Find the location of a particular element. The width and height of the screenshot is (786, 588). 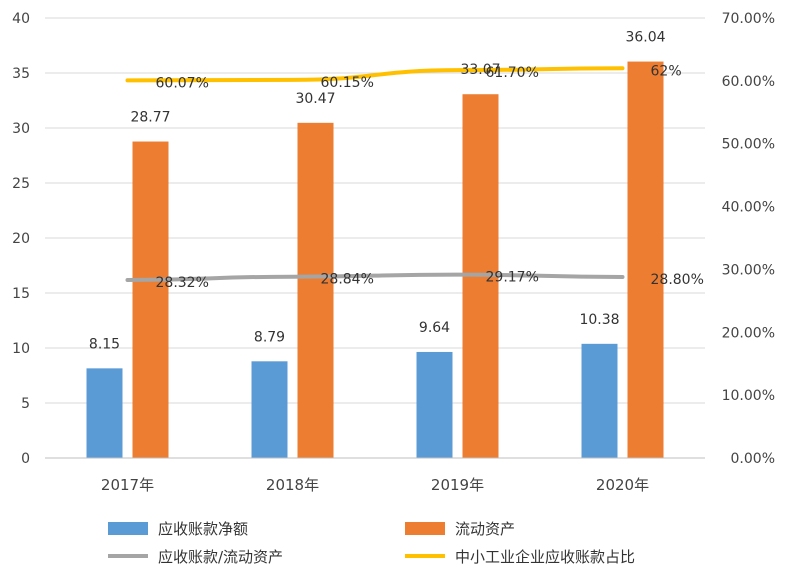

bar-data-label: 33.07 is located at coordinates (480, 70).